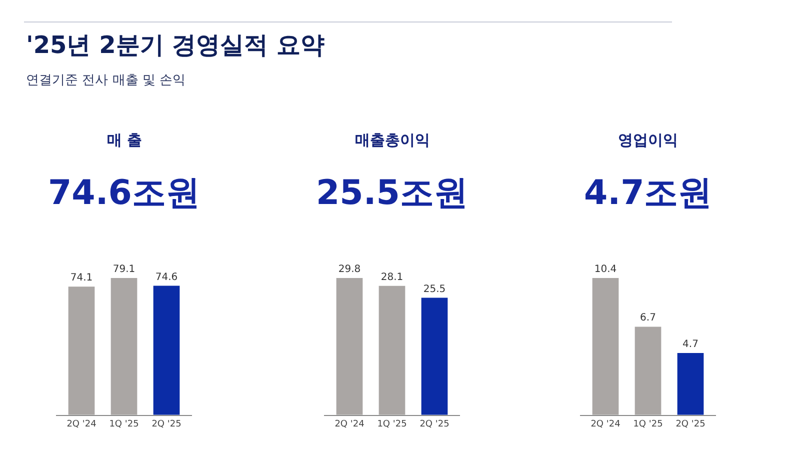 Image resolution: width=800 pixels, height=451 pixels. Describe the element at coordinates (349, 270) in the screenshot. I see `data-label: 29.8` at that location.